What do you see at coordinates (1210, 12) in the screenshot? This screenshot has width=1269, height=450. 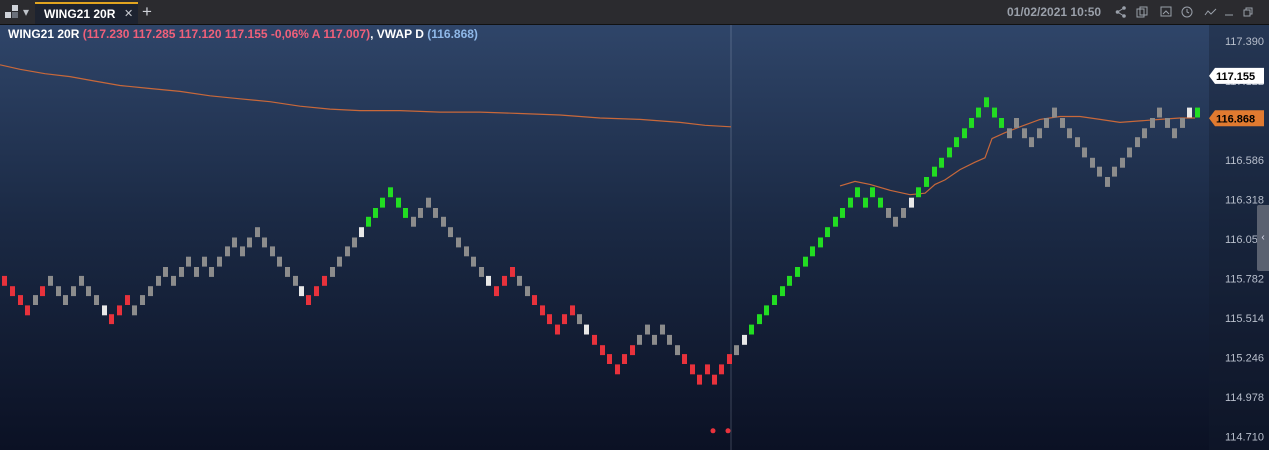 I see `indicator-icon` at bounding box center [1210, 12].